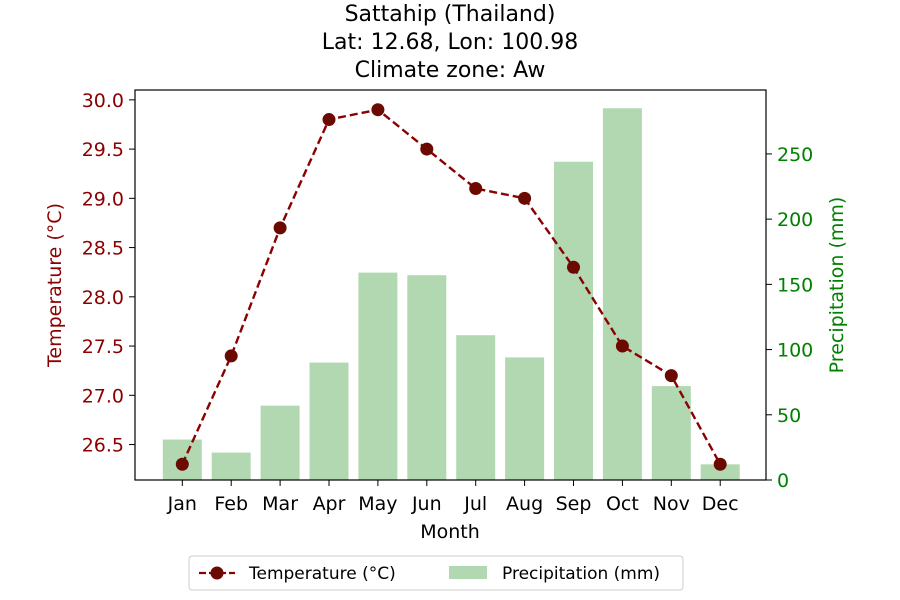 The width and height of the screenshot is (900, 600). I want to click on x-tick-label-oct: Oct, so click(622, 504).